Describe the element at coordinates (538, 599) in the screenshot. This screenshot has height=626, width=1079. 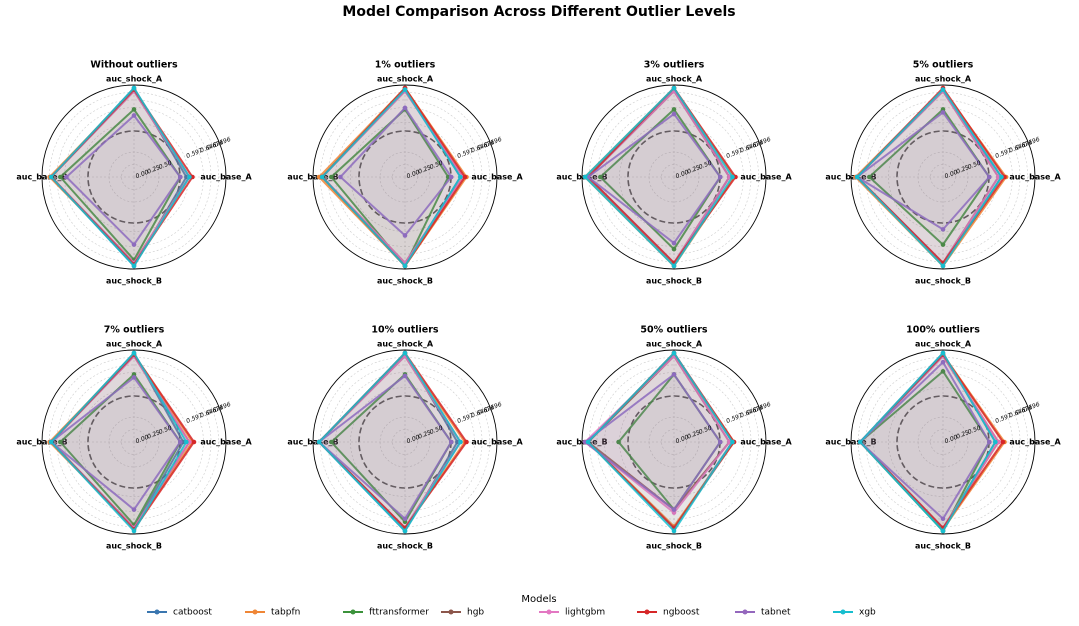
I see `legend-title: Models` at that location.